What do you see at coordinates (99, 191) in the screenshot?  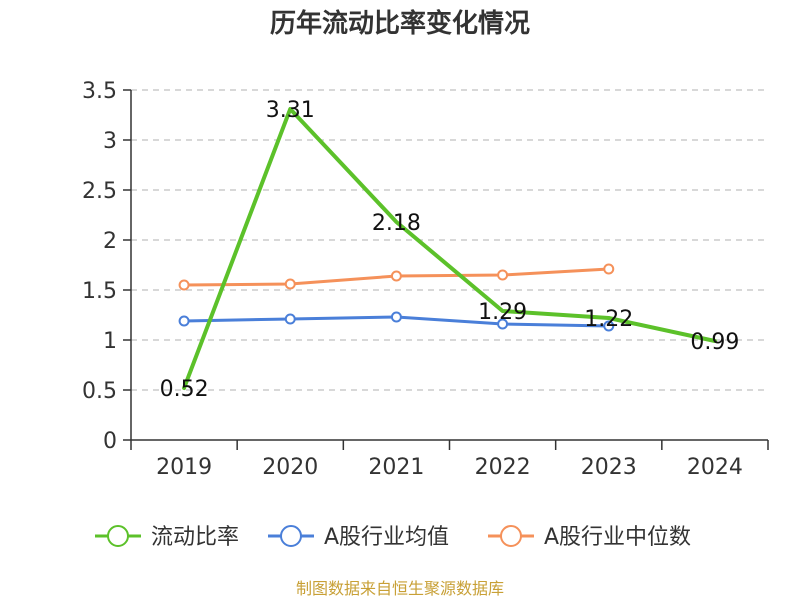 I see `y-tick-label: 2.5` at bounding box center [99, 191].